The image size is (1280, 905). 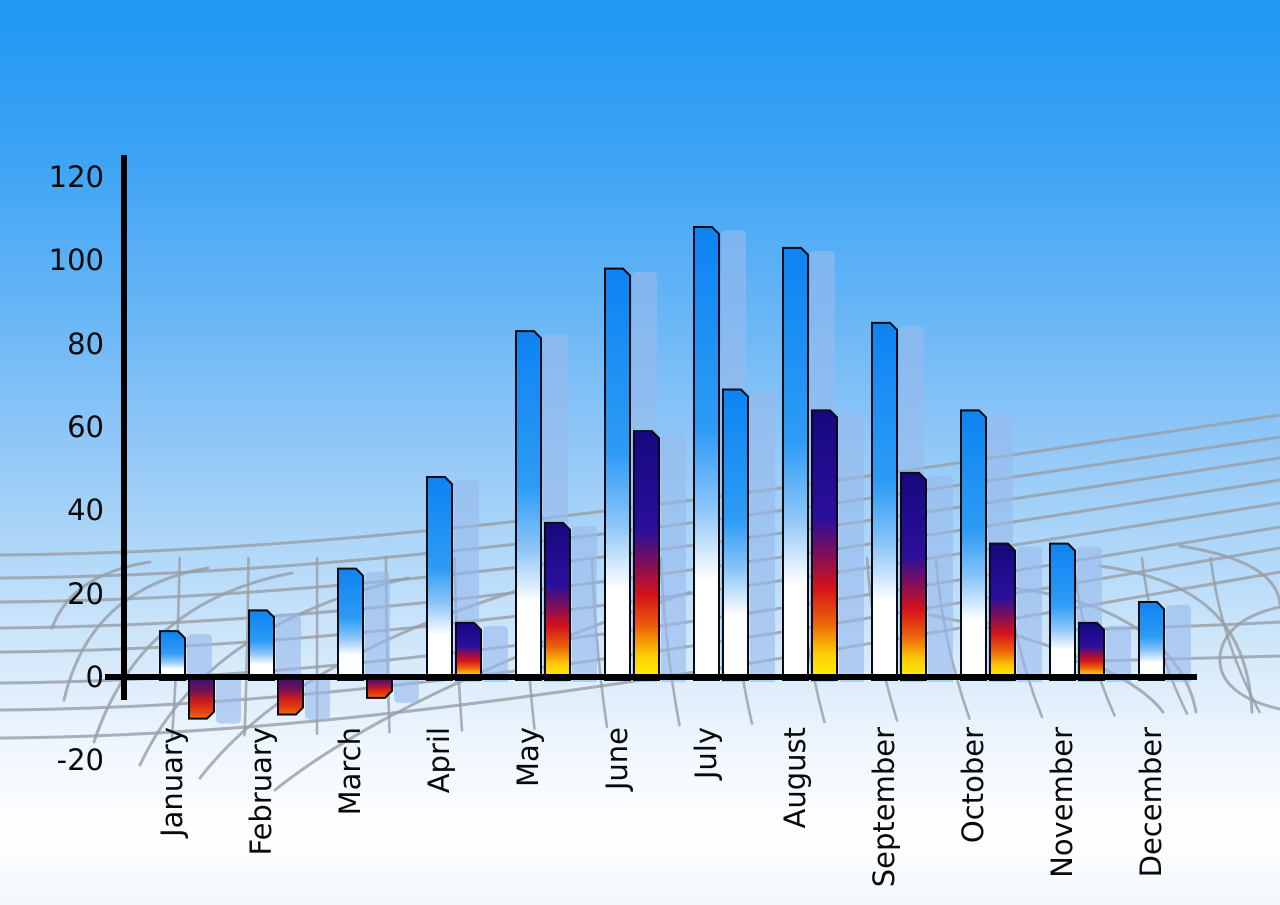 What do you see at coordinates (1062, 802) in the screenshot?
I see `x-axis-label-november: November` at bounding box center [1062, 802].